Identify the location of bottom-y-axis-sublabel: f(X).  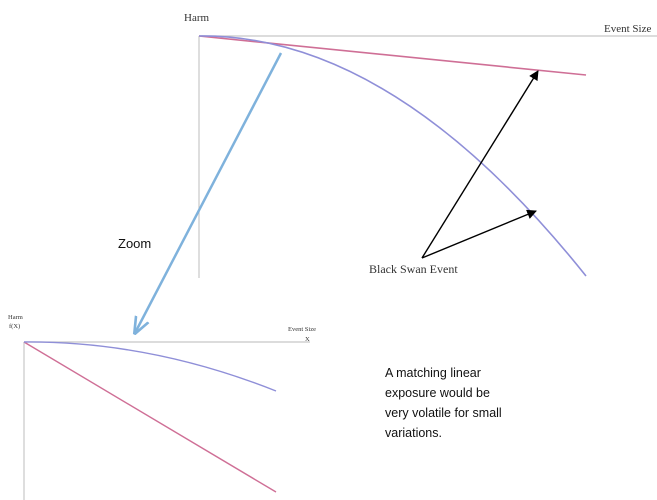
(14, 326).